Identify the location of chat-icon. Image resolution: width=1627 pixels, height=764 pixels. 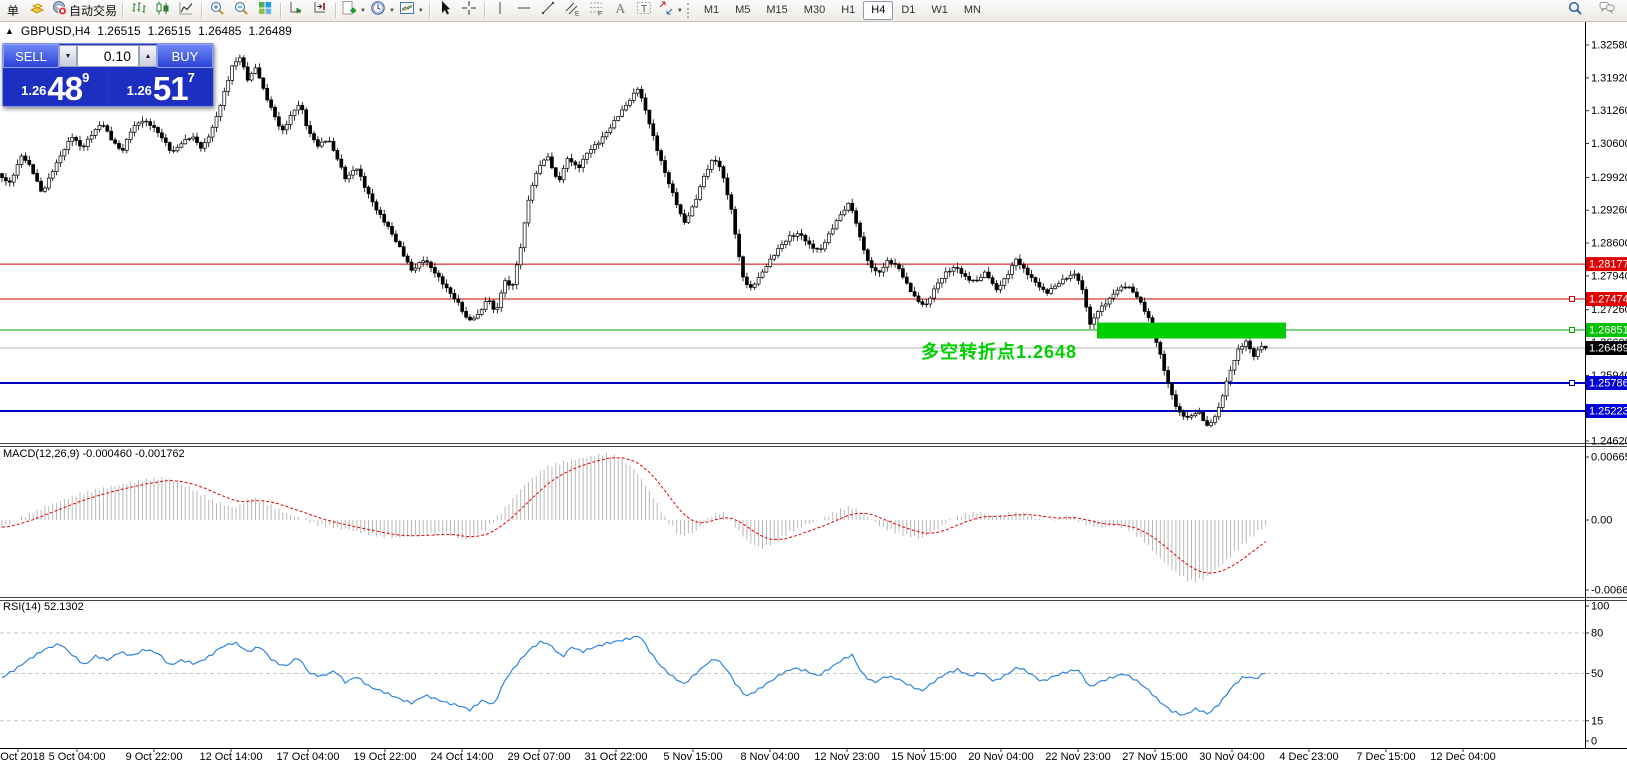
(1607, 10).